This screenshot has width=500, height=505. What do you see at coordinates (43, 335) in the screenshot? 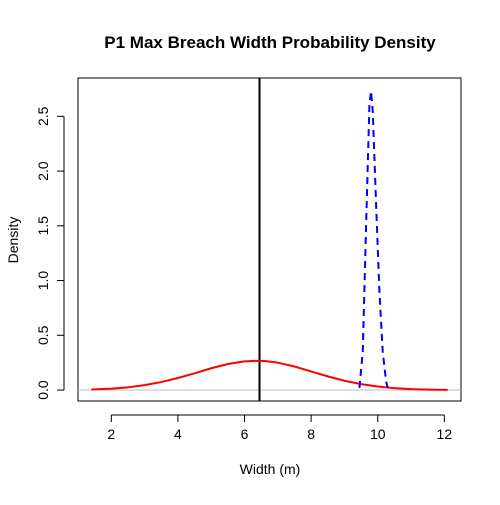
I see `y-tick-label: 0.5` at bounding box center [43, 335].